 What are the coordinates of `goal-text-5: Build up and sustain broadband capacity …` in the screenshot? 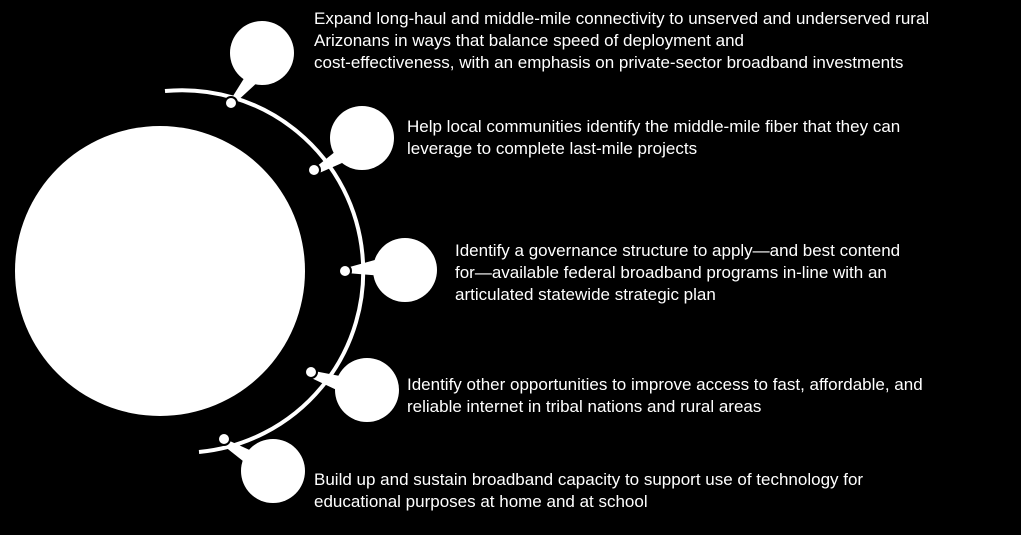 It's located at (589, 490).